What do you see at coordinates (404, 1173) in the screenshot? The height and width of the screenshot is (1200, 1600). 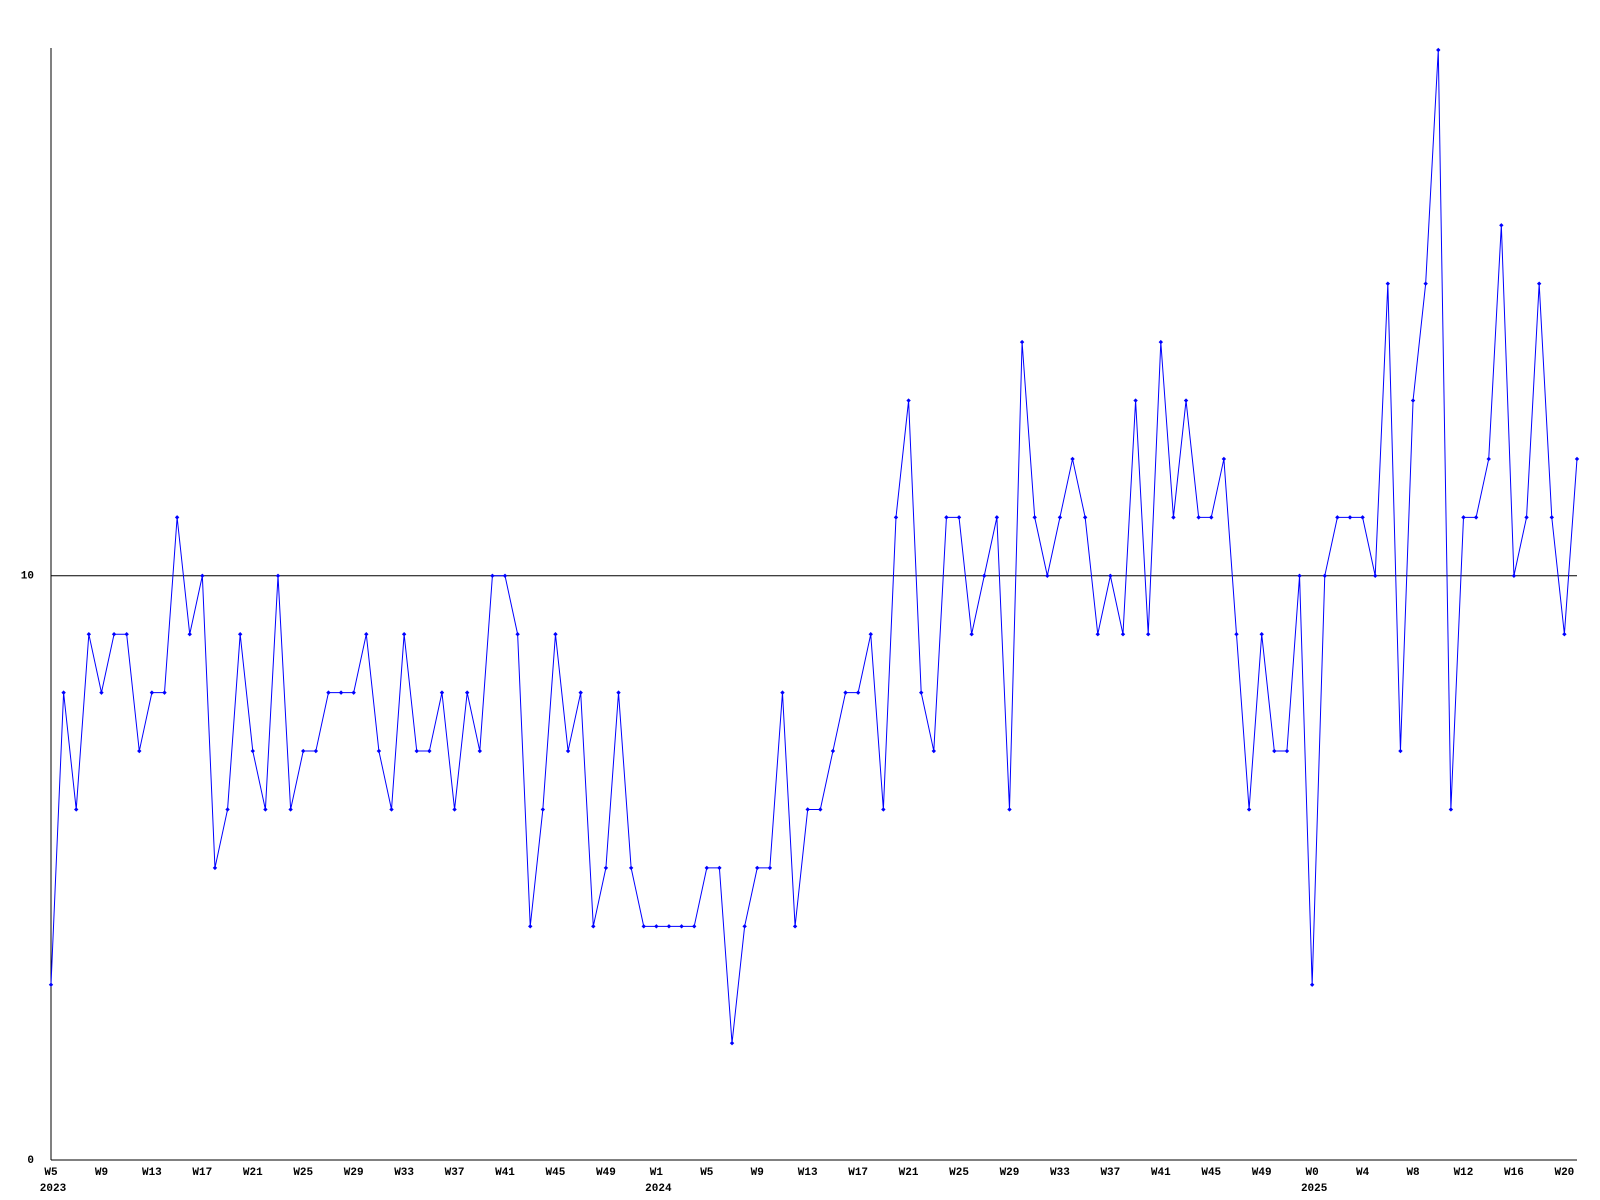 I see `x-tick-label: W33` at bounding box center [404, 1173].